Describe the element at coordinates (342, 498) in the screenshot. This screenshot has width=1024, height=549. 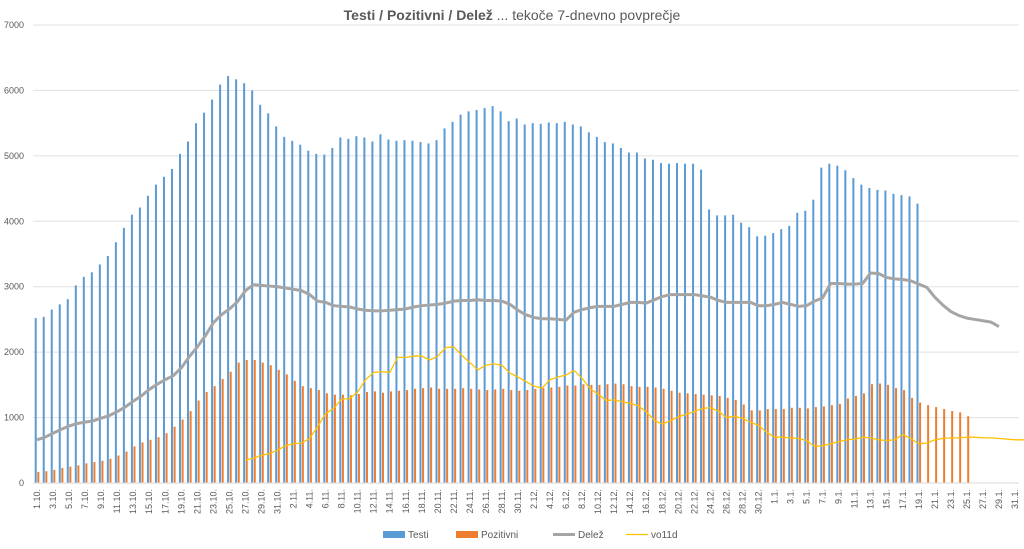
I see `x-tick-label: 8.11.` at that location.